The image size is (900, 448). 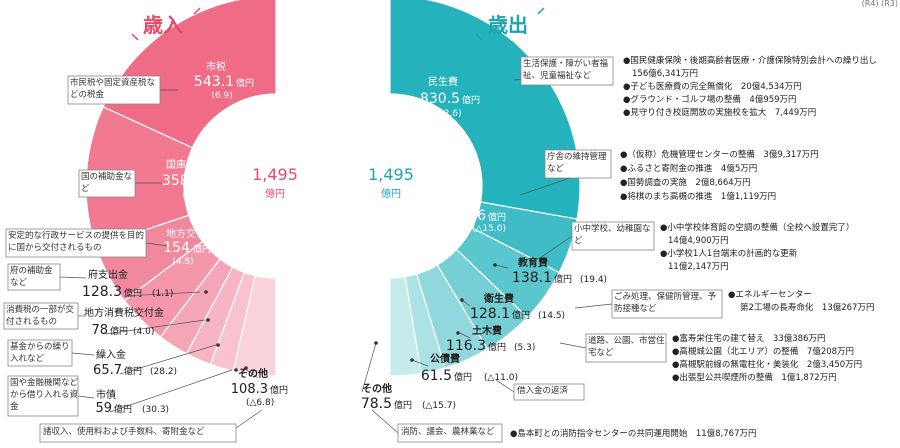 I want to click on rev-label-value: 108.3, so click(x=249, y=389).